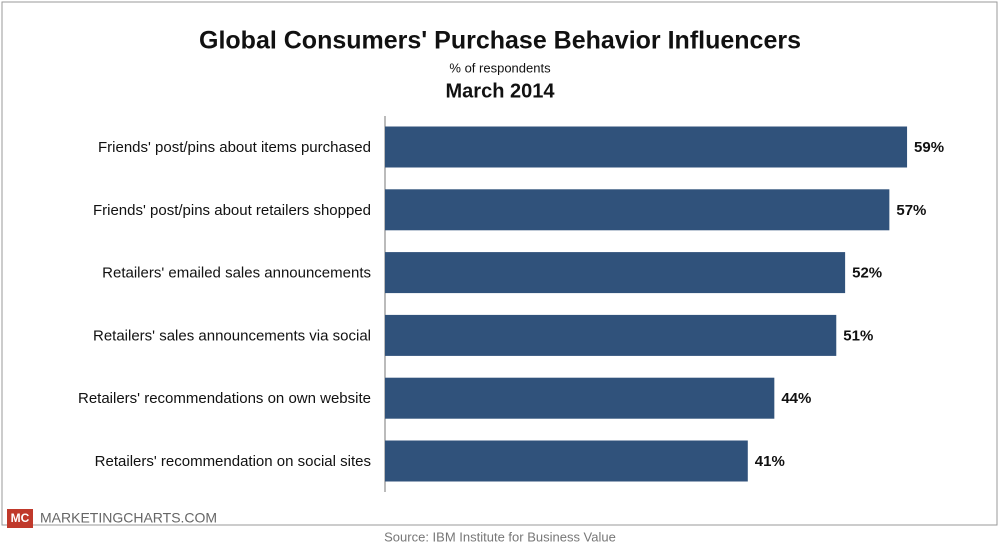 The height and width of the screenshot is (550, 1000). Describe the element at coordinates (929, 147) in the screenshot. I see `value-label: 59%` at that location.